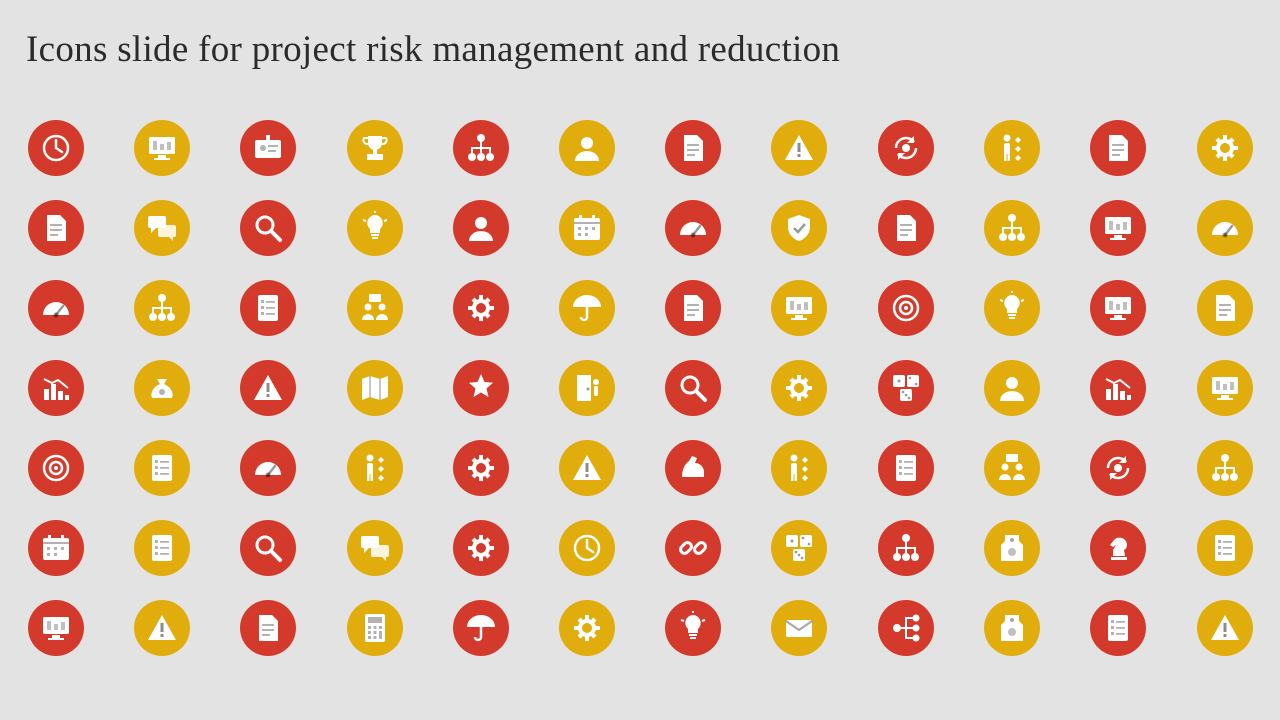 Image resolution: width=1280 pixels, height=720 pixels. What do you see at coordinates (375, 308) in the screenshot?
I see `team-meeting-icon` at bounding box center [375, 308].